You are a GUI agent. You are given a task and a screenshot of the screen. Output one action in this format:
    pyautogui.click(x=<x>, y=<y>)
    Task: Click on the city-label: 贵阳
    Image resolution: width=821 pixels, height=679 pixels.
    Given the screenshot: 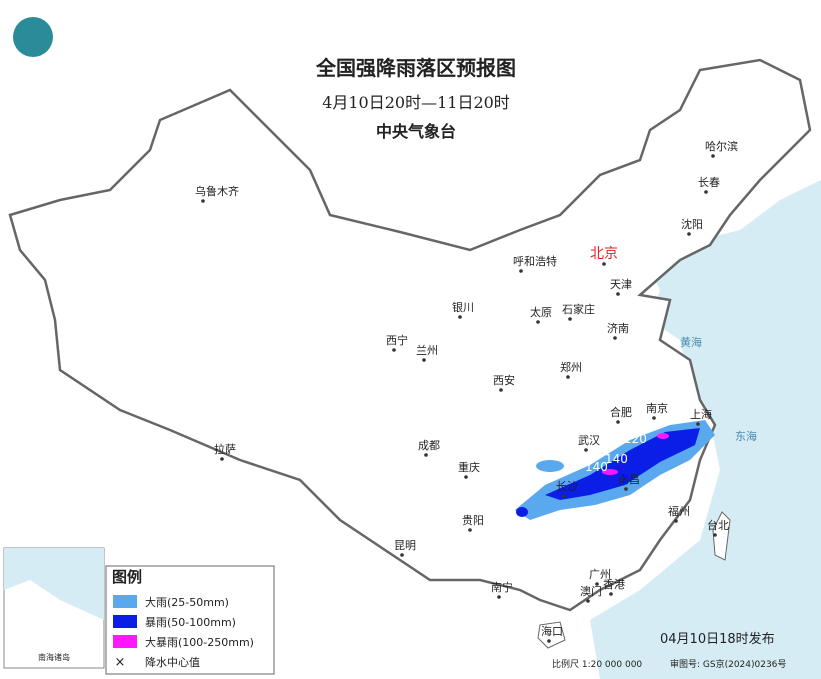 What is the action you would take?
    pyautogui.click(x=473, y=520)
    